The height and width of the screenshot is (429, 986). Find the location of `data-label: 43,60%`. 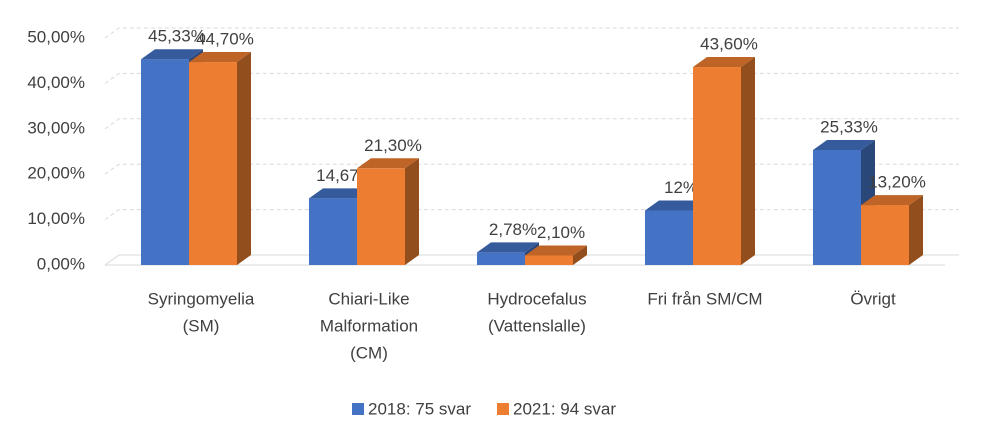

data-label: 43,60% is located at coordinates (729, 44).